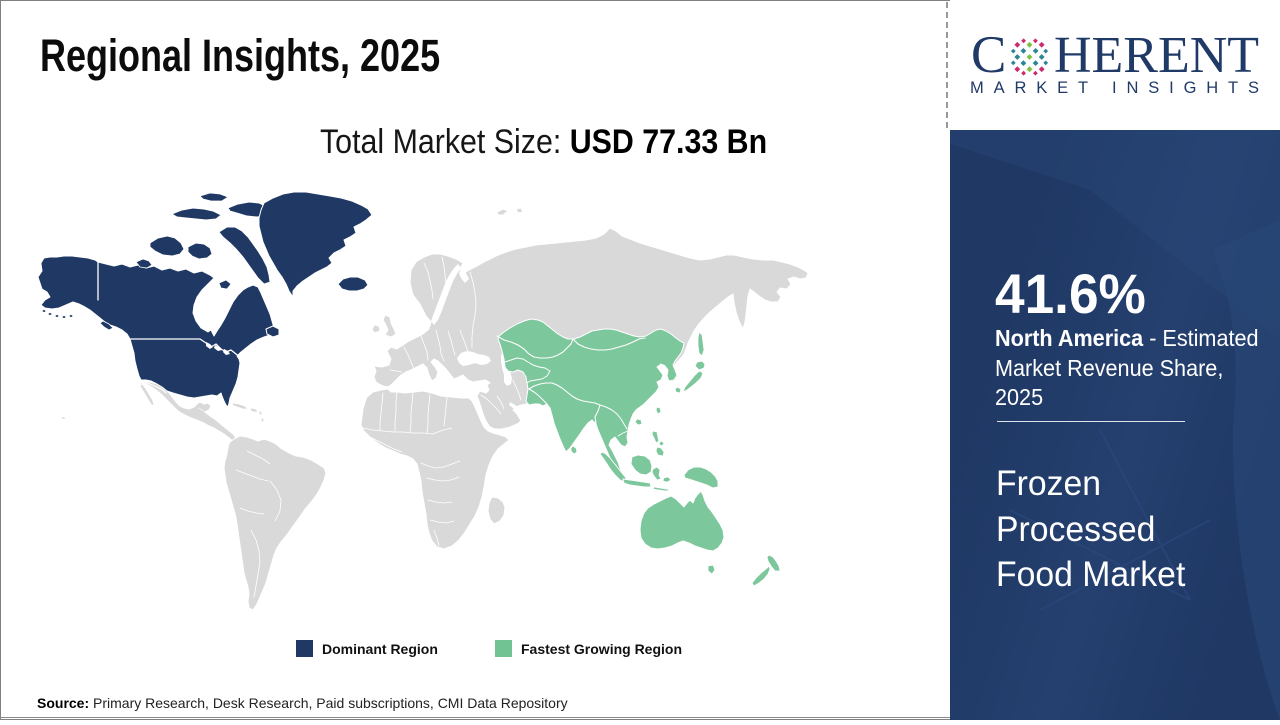  I want to click on svg-text: MARKET INSIGHTS, so click(1114, 88).